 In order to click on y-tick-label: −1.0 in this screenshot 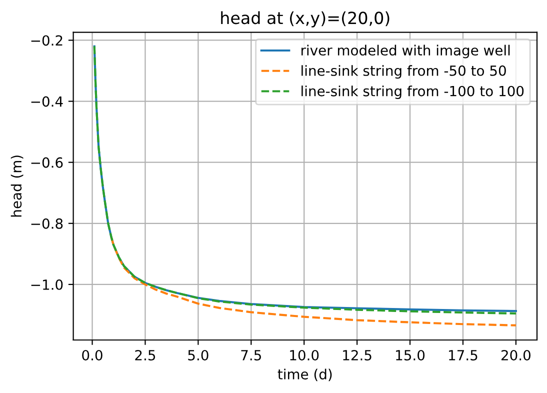, I will do `click(47, 284)`.